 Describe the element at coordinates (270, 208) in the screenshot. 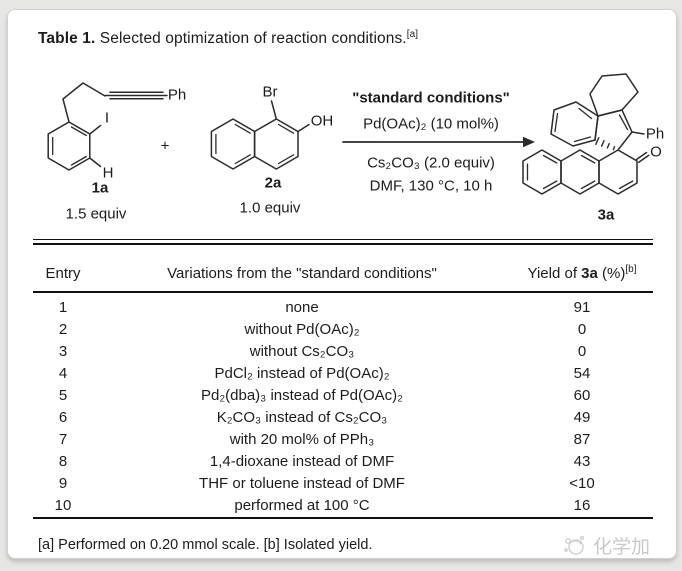

I see `equiv-label-2a: 1.0 equiv` at that location.